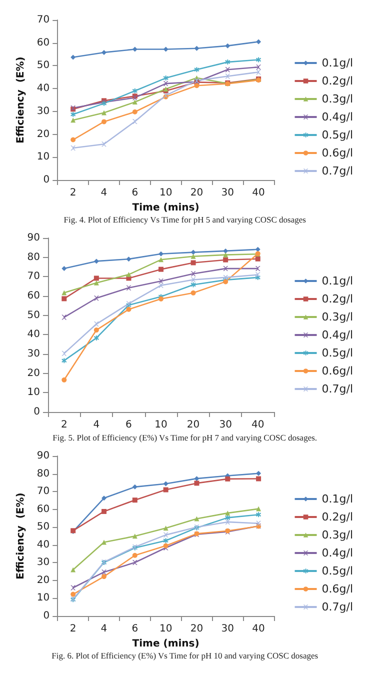 This screenshot has height=677, width=370. I want to click on caption: Fig. 4. Plot of Efficiency Vs Time for pH 5 and varying COSC dosages, so click(185, 219).